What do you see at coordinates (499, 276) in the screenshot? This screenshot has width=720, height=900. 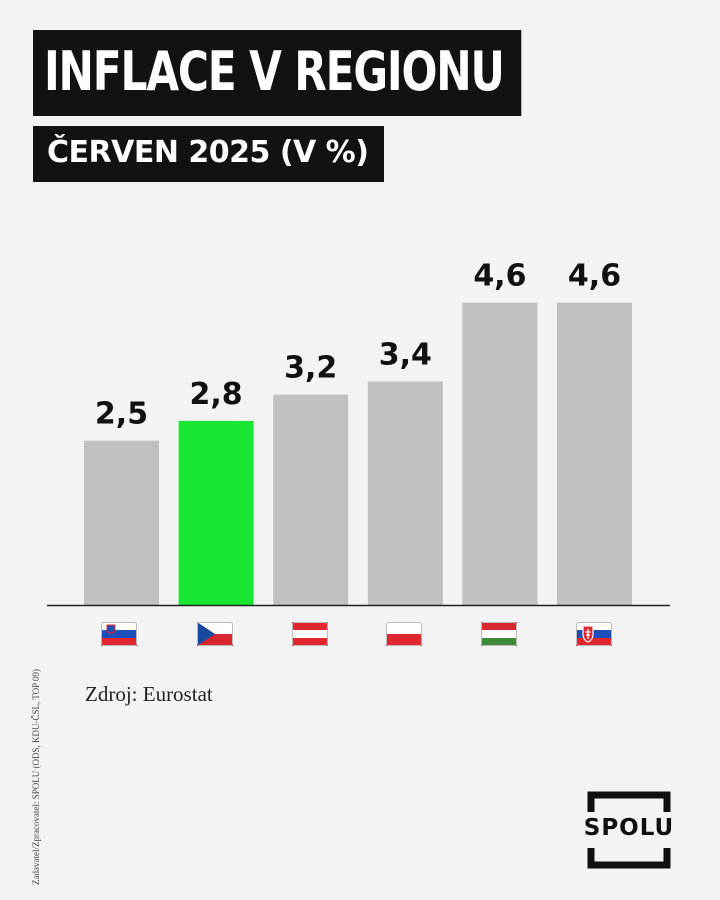 I see `value-label-hungary: 4,6` at bounding box center [499, 276].